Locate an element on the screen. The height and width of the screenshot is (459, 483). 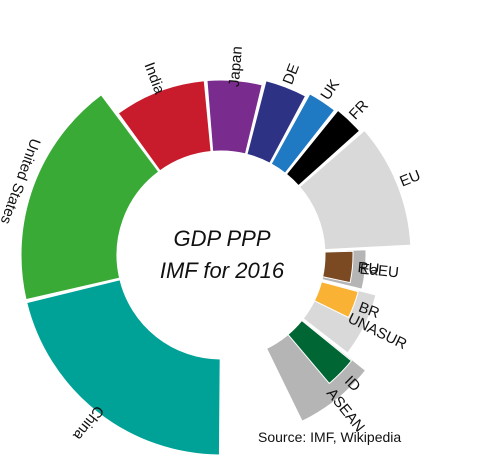
member-segment-ru is located at coordinates (338, 267).